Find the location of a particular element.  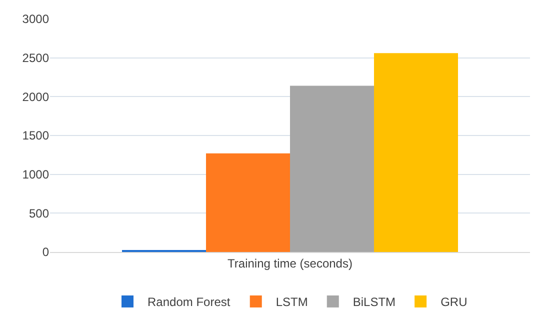

y-tick-label: 2000 is located at coordinates (36, 97).